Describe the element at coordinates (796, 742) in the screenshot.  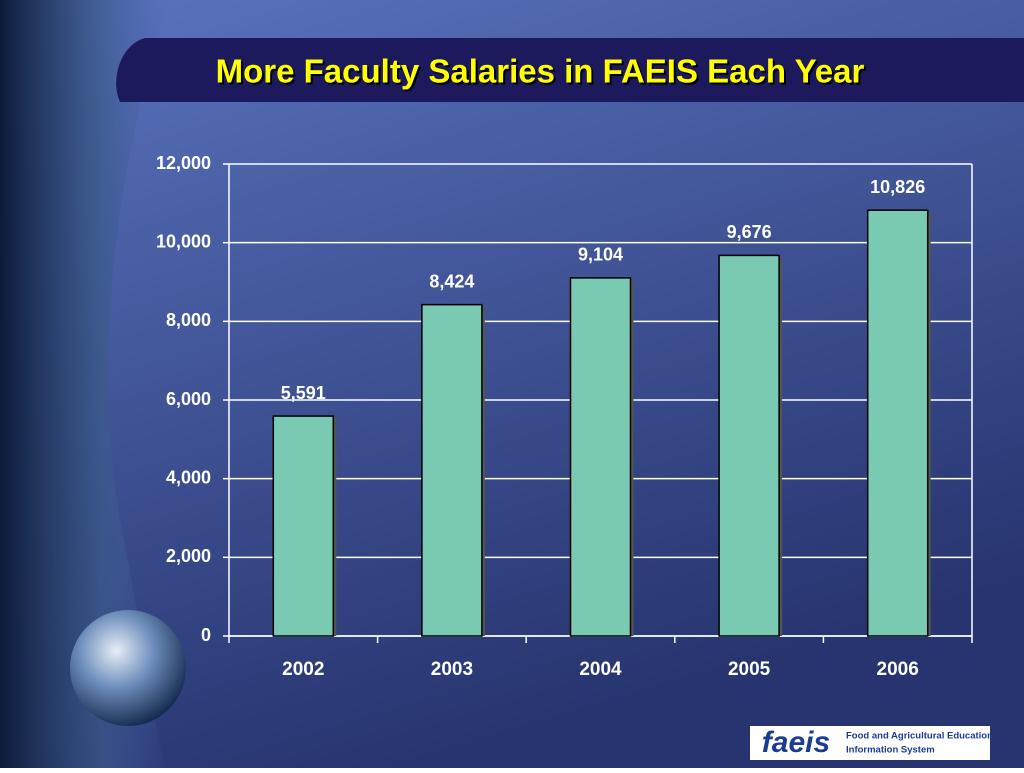
I see `logo-mark: faeis` at that location.